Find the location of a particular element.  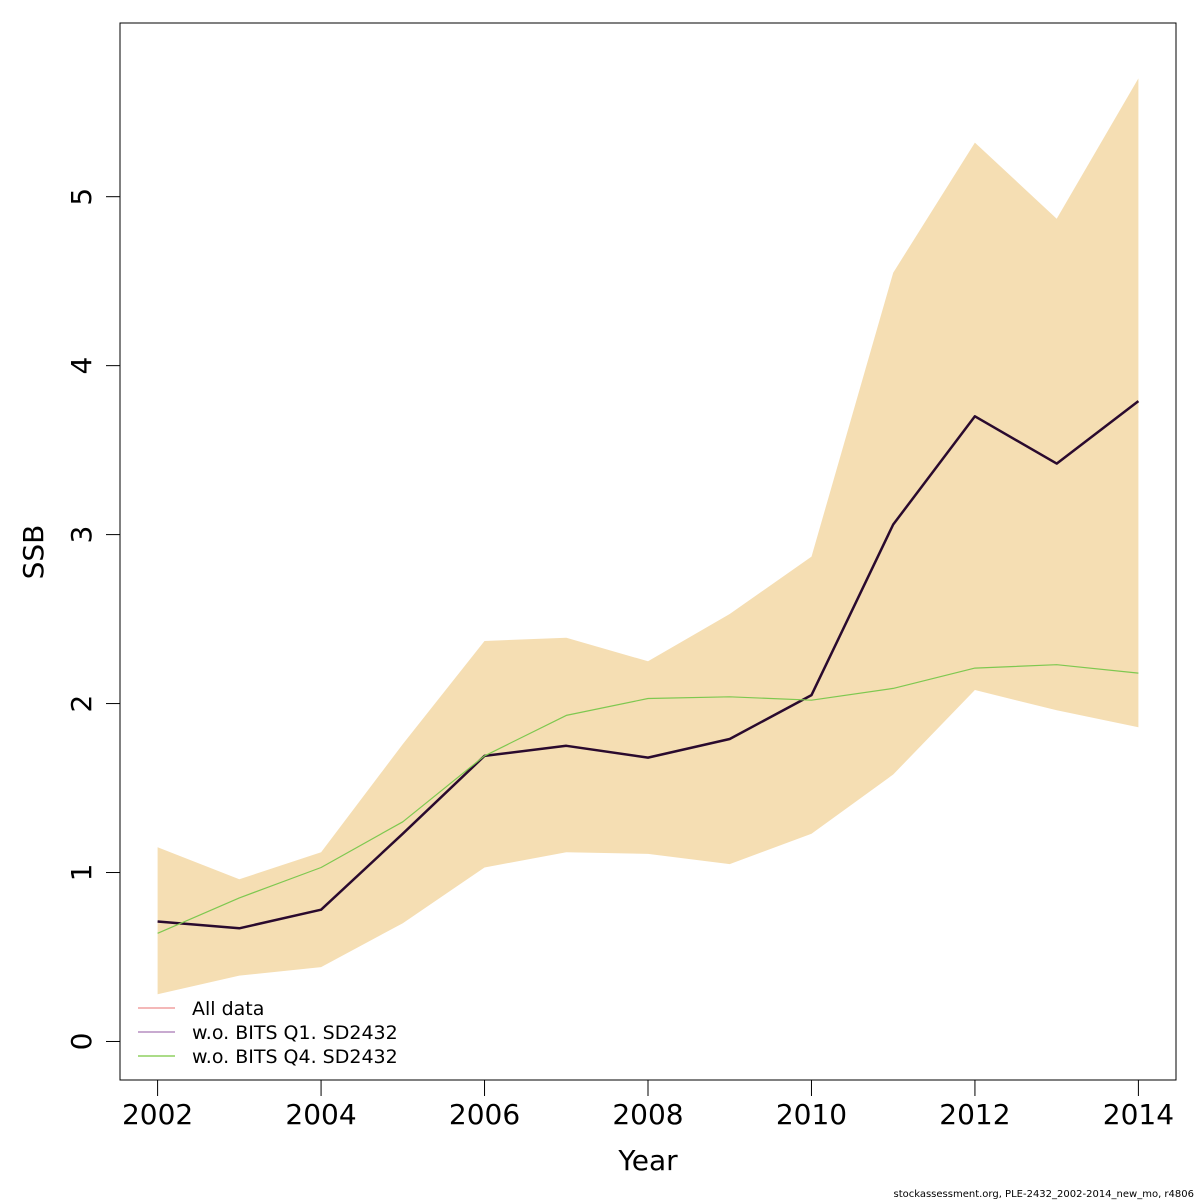

legend-label-1: All data is located at coordinates (228, 1009).